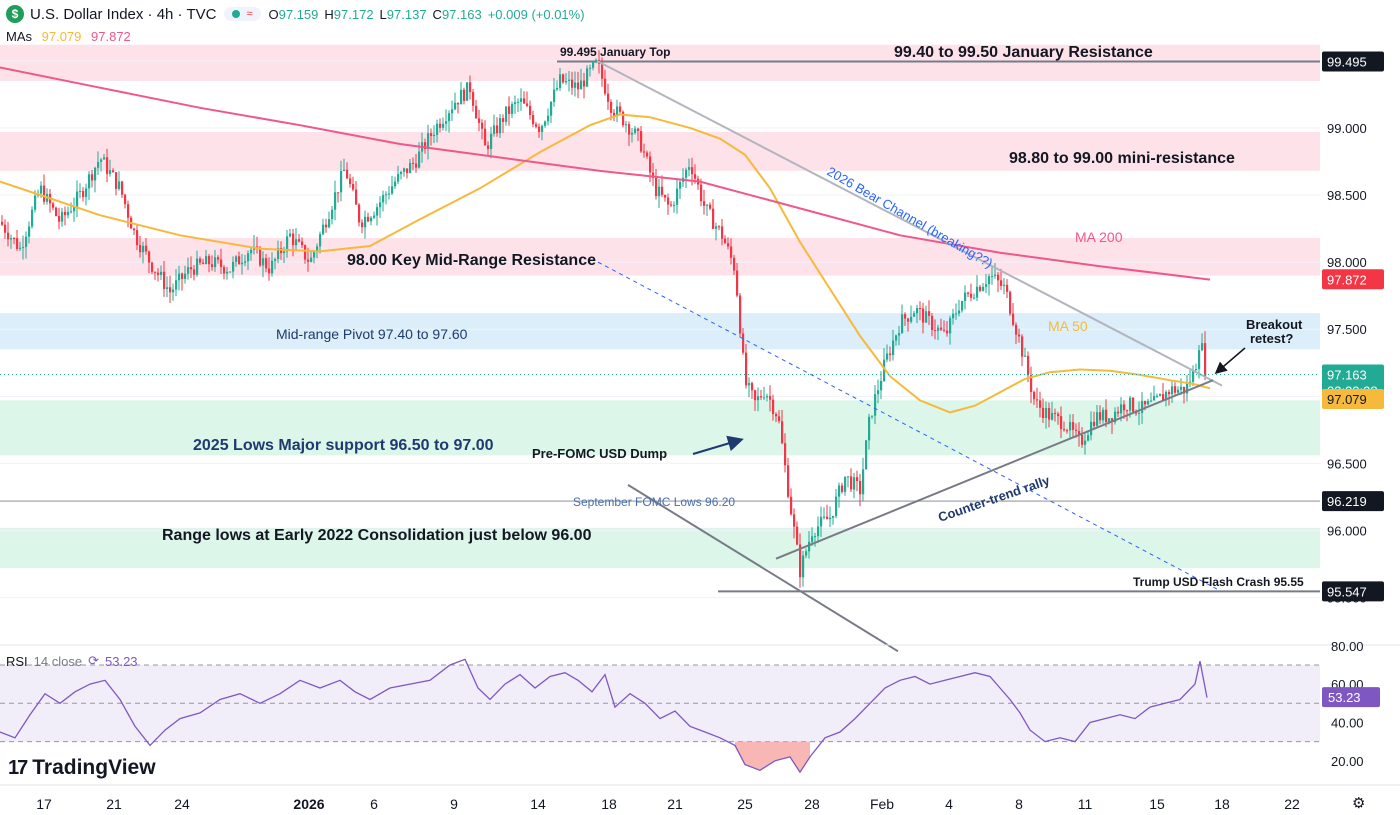  What do you see at coordinates (242, 14) in the screenshot?
I see `market-status-pill: ≈` at bounding box center [242, 14].